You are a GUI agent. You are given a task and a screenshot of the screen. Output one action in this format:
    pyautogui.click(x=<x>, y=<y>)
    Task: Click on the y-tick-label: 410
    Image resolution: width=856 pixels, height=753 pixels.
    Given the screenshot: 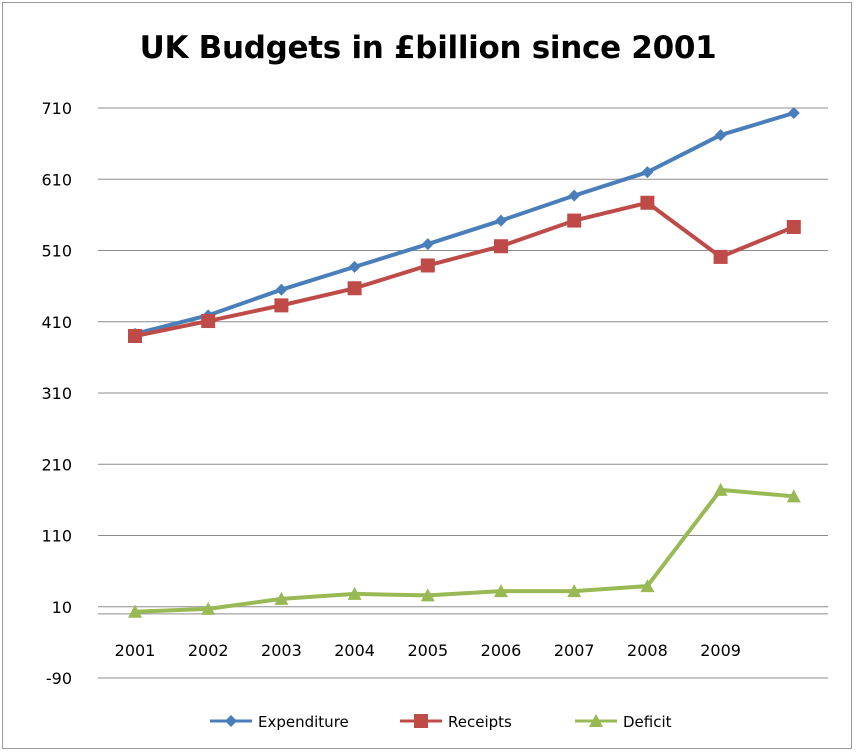 What is the action you would take?
    pyautogui.click(x=56, y=322)
    